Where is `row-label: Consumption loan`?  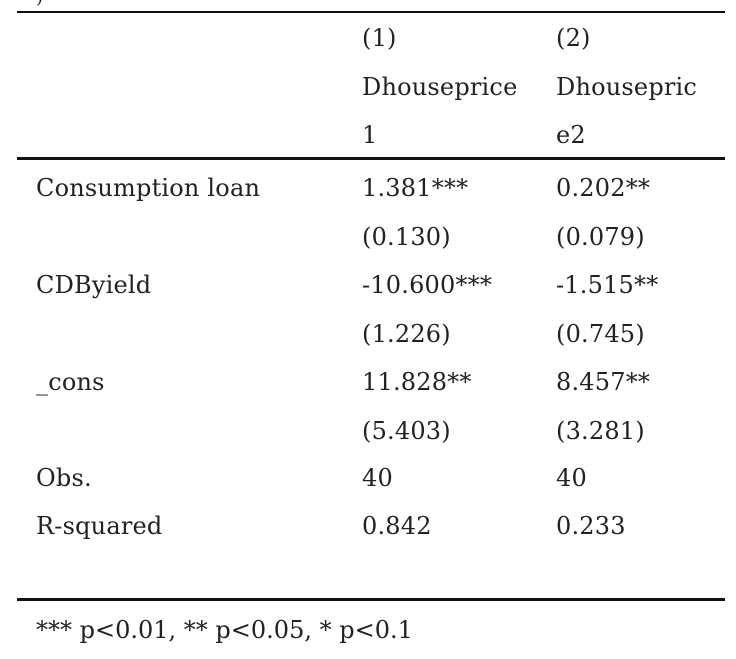
row-label: Consumption loan is located at coordinates (148, 188).